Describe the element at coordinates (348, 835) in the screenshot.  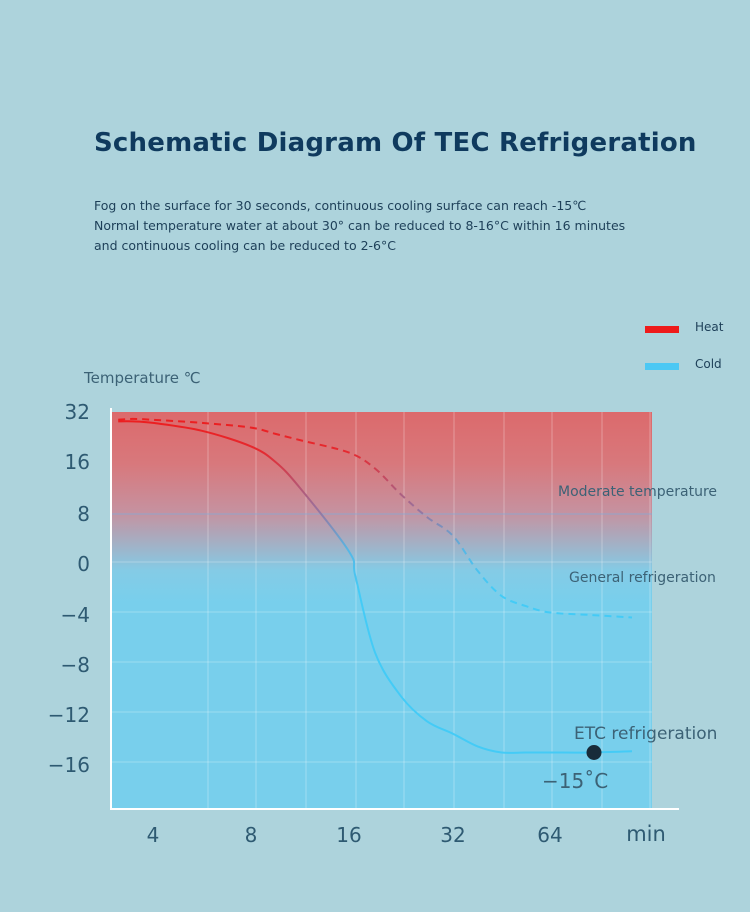
I see `x-tick-label: 16` at that location.